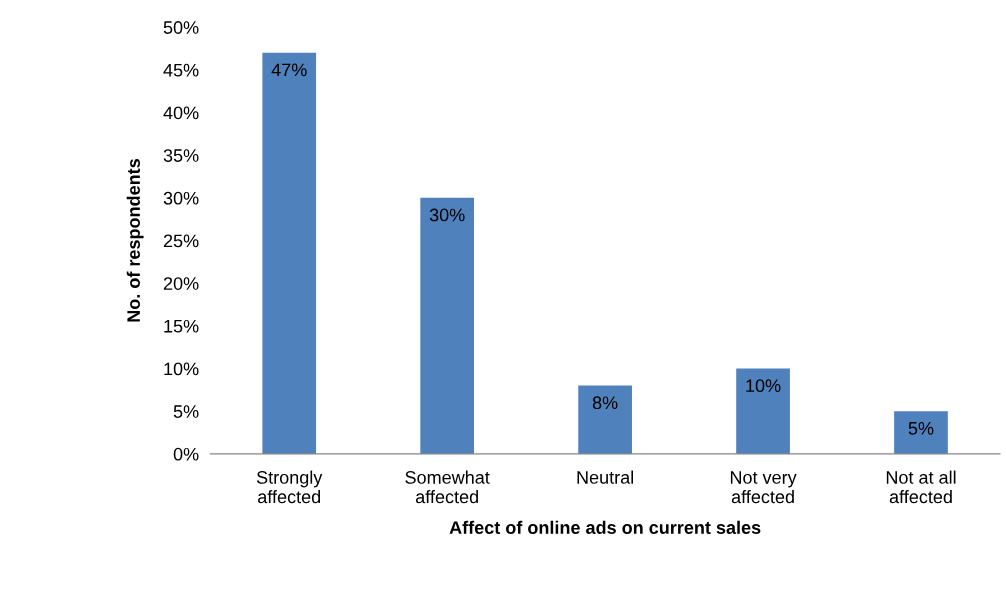 The image size is (1006, 591). I want to click on y-tick-label: 0%, so click(186, 454).